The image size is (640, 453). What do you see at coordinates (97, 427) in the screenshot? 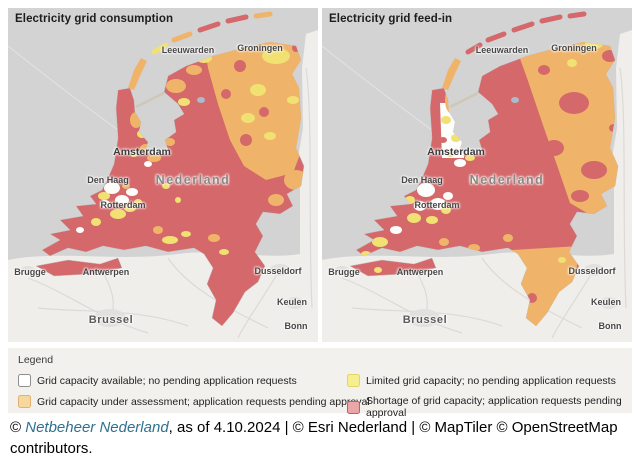
I see `attribution-link-netbeheer: Netbeheer Nederland` at bounding box center [97, 427].